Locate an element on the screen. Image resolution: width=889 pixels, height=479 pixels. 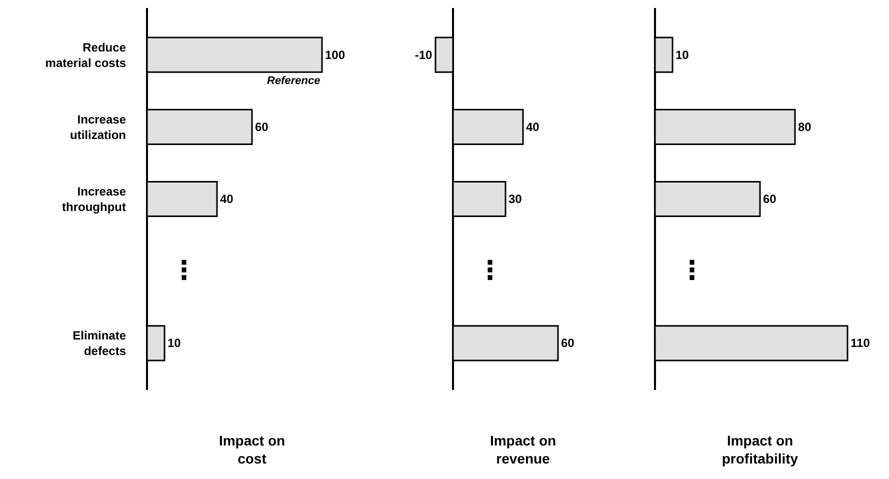
data-label: 80 is located at coordinates (805, 127).